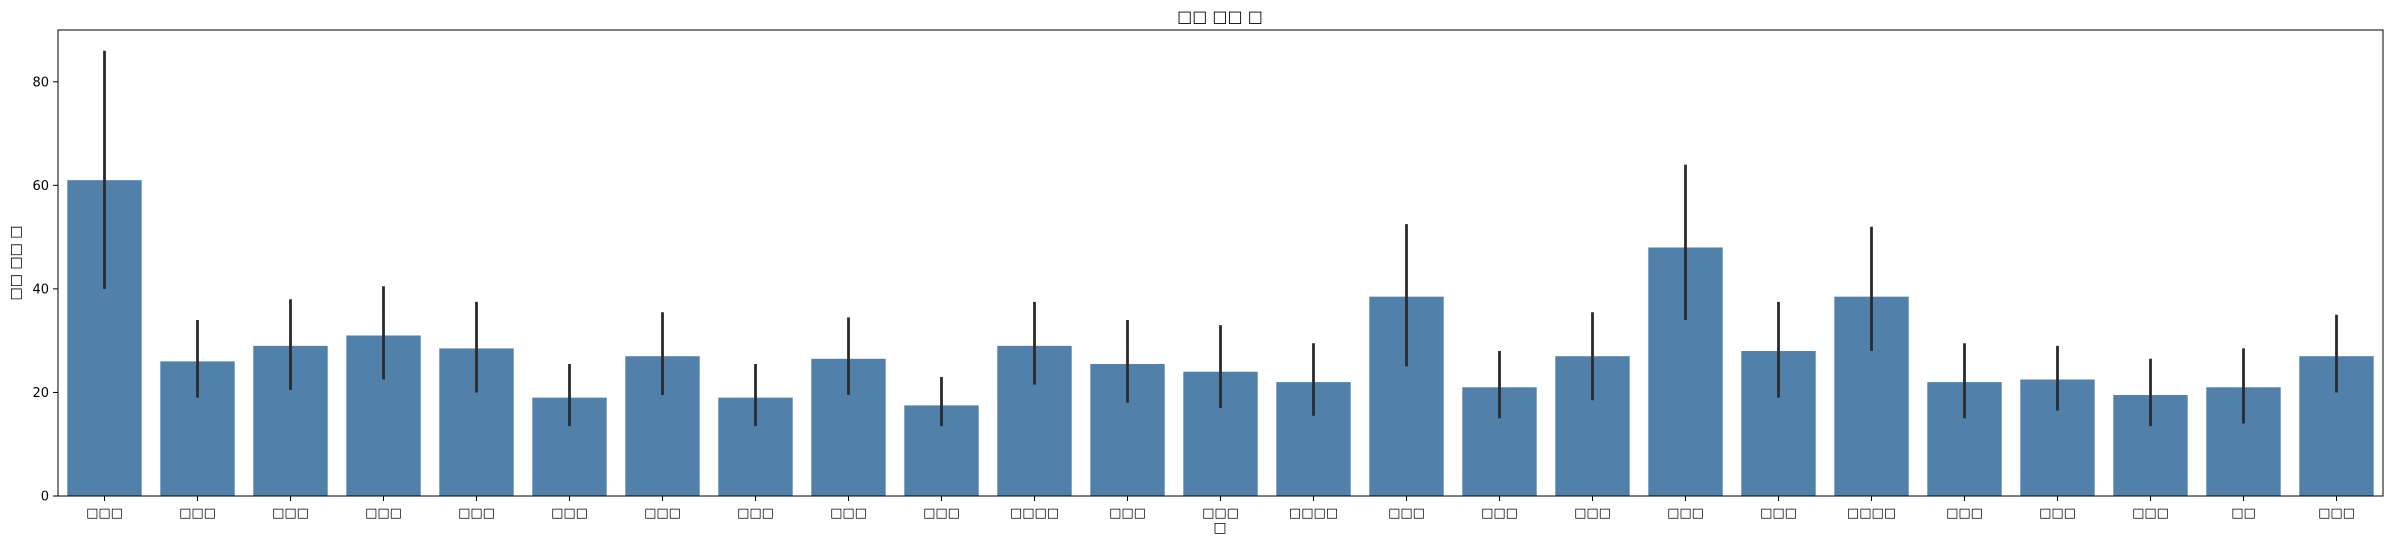  Describe the element at coordinates (40, 186) in the screenshot. I see `y-tick-label: 60` at that location.